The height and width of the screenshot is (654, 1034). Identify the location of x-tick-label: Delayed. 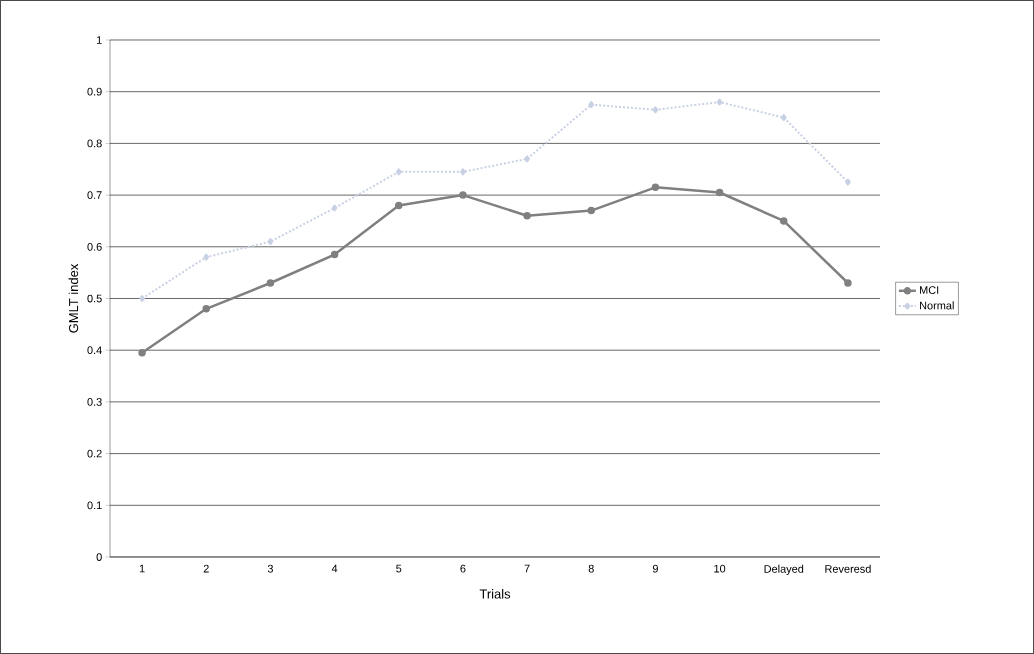
(784, 569).